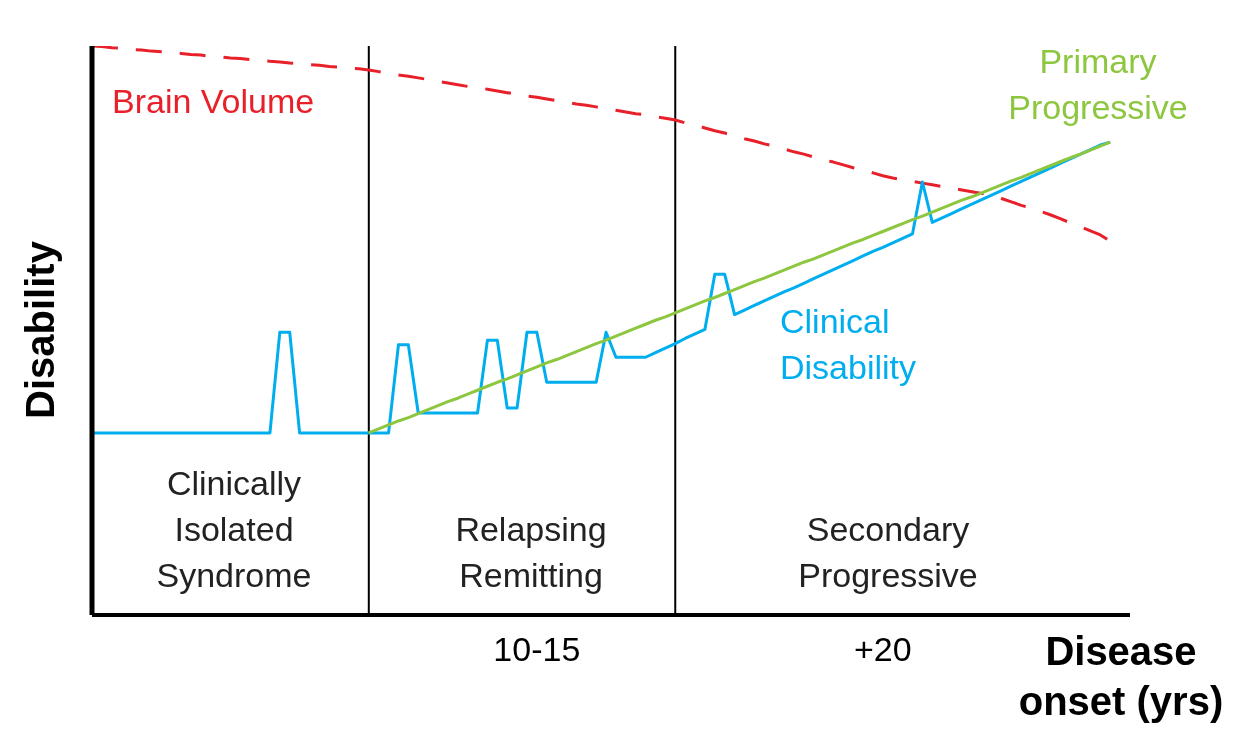  I want to click on x-tick-label: +20, so click(883, 649).